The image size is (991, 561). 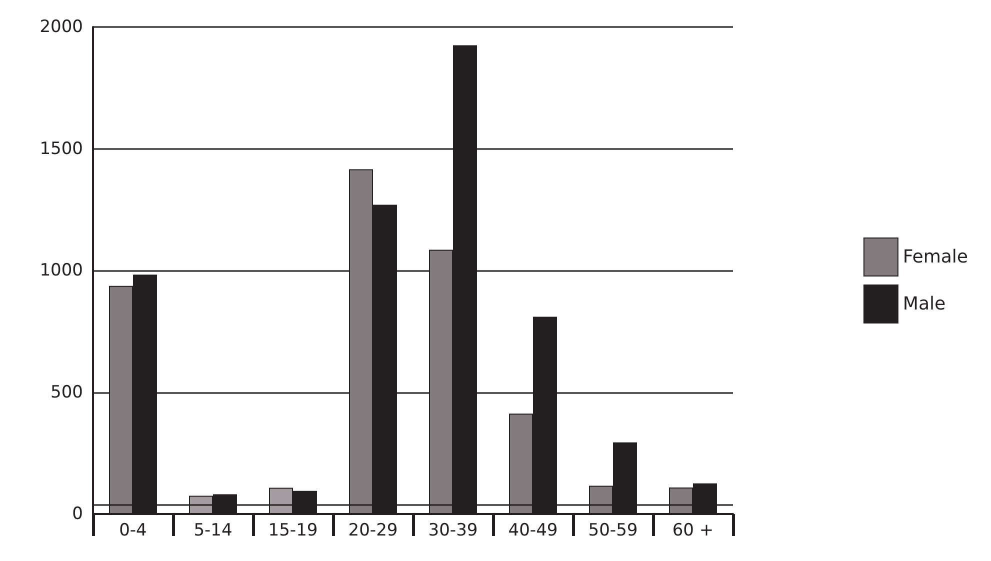 What do you see at coordinates (77, 514) in the screenshot?
I see `y-tick-label: 0` at bounding box center [77, 514].